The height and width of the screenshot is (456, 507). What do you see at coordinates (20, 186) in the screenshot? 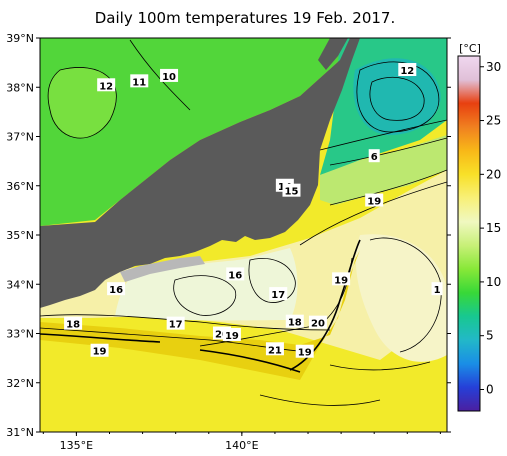
I see `lat-tick-label: 36°N` at bounding box center [20, 186].